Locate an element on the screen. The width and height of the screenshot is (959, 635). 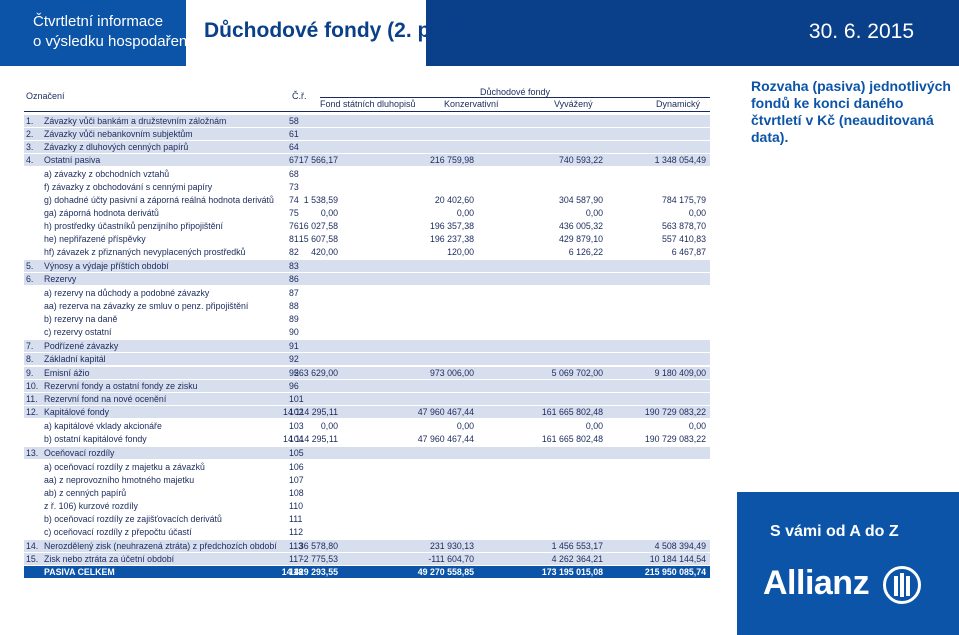
row-label: he) nepřiřazené příspěvky is located at coordinates (95, 239).